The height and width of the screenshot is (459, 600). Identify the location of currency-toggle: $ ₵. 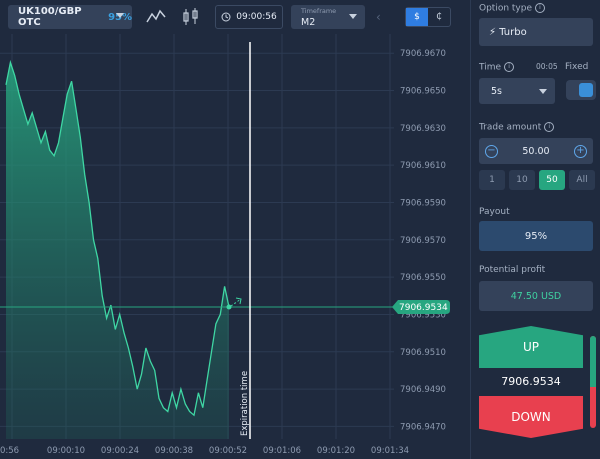
(428, 17).